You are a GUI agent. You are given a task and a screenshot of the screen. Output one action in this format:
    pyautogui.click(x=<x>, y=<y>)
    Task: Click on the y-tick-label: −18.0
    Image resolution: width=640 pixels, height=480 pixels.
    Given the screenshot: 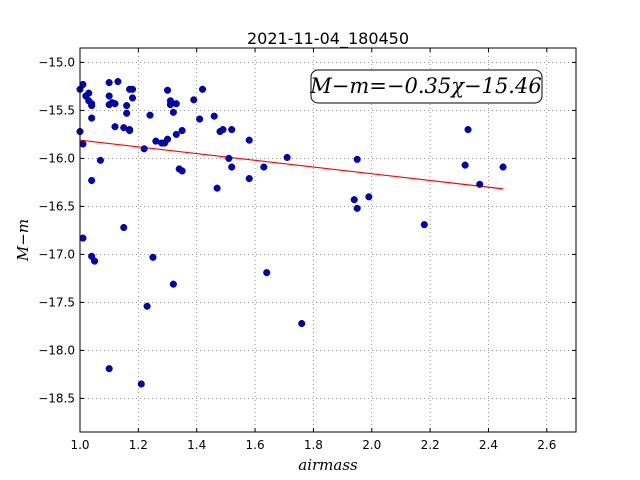 What is the action you would take?
    pyautogui.click(x=56, y=350)
    